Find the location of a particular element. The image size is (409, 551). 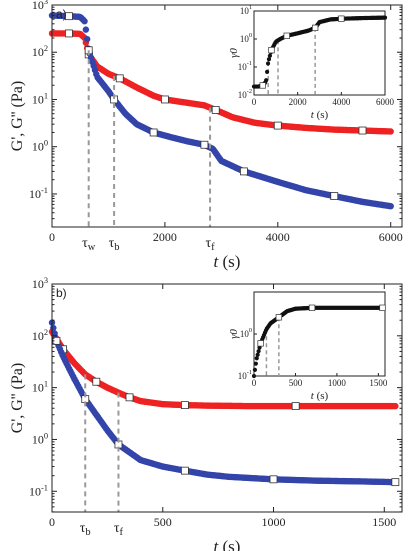

x-tick-label: 4000 is located at coordinates (278, 237).